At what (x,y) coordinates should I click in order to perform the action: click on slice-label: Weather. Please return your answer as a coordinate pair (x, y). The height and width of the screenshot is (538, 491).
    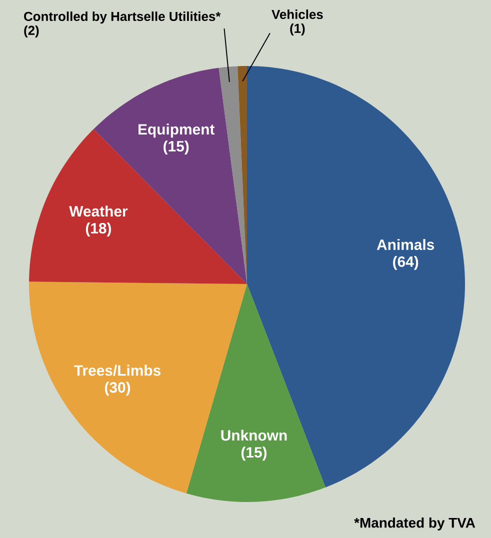
    Looking at the image, I should click on (98, 211).